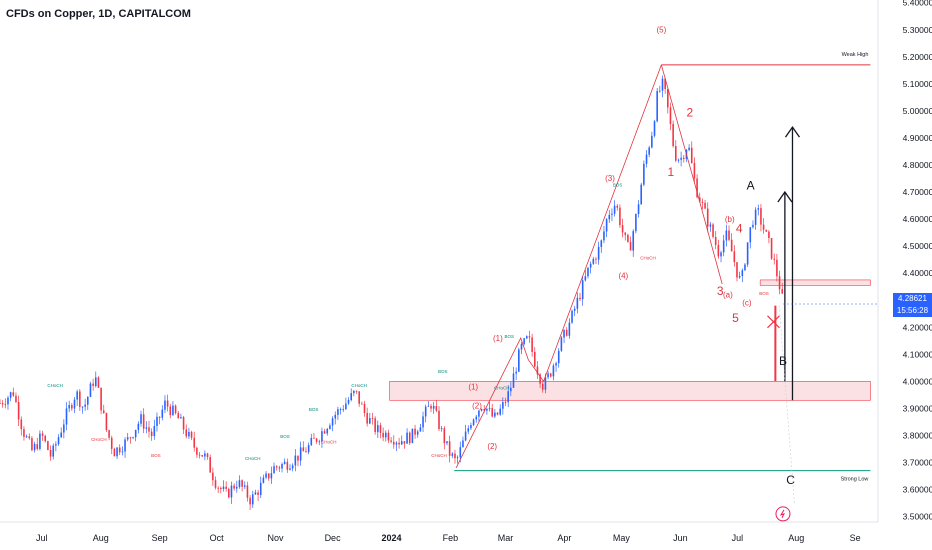  I want to click on time-tick: Oct, so click(217, 538).